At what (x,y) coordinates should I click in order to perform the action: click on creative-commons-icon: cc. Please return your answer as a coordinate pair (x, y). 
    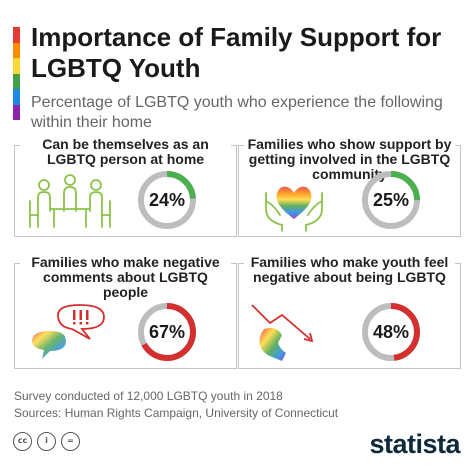
    Looking at the image, I should click on (22, 441).